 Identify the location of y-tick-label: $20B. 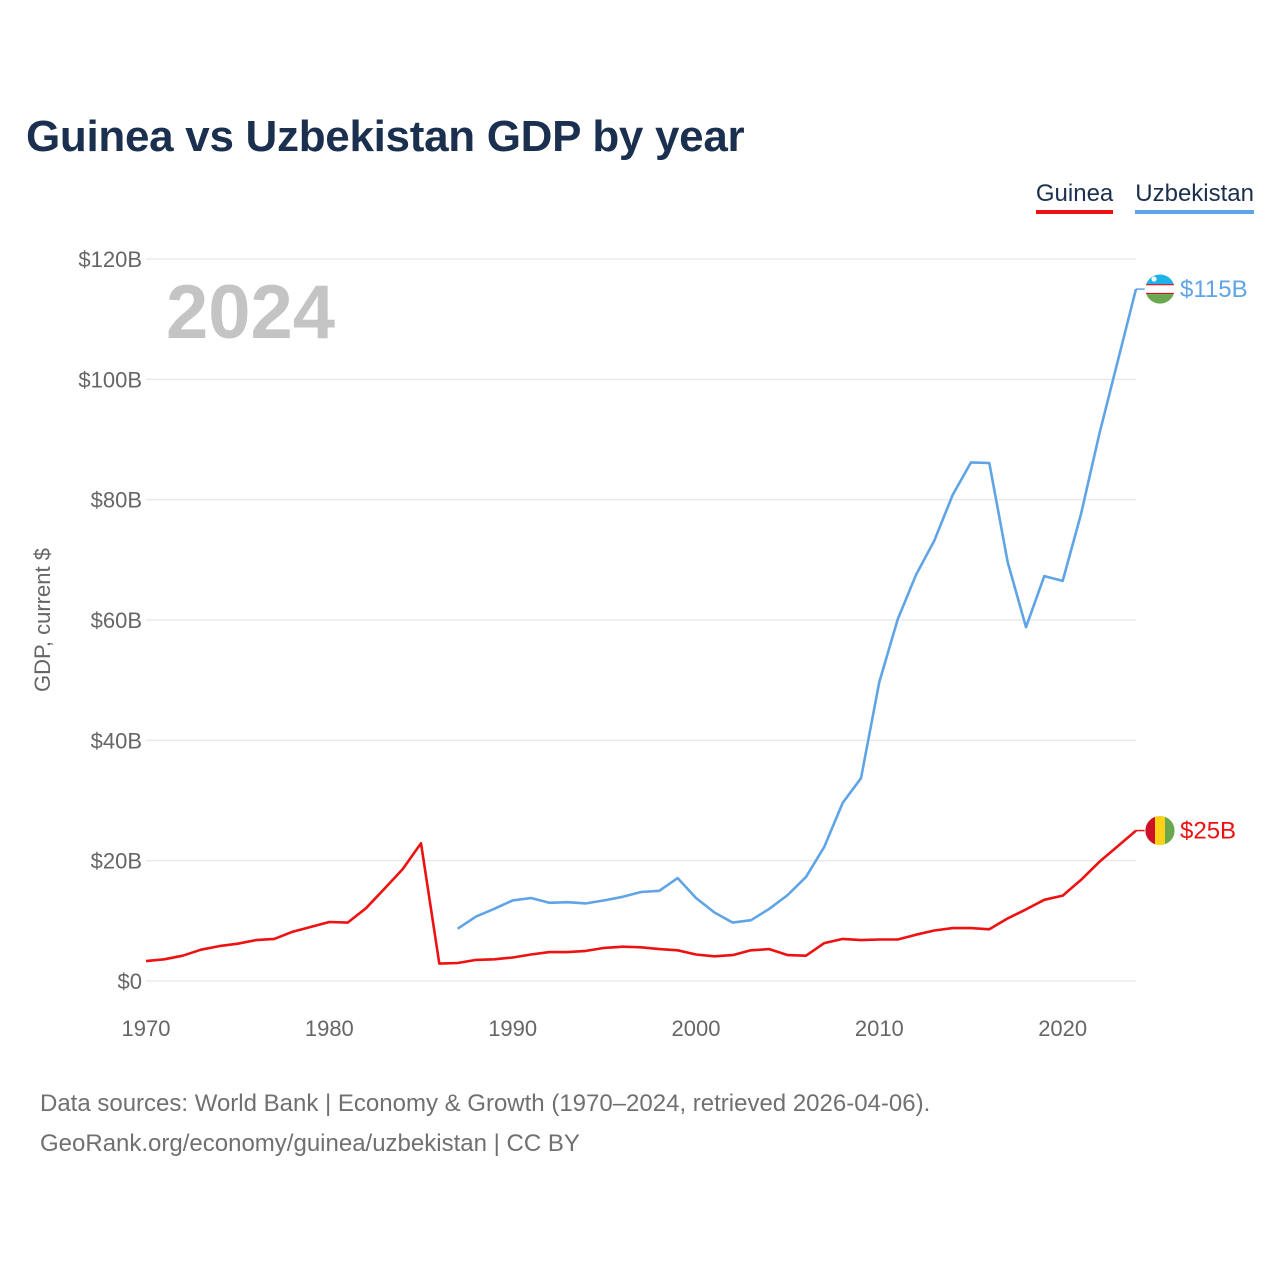
(116, 861).